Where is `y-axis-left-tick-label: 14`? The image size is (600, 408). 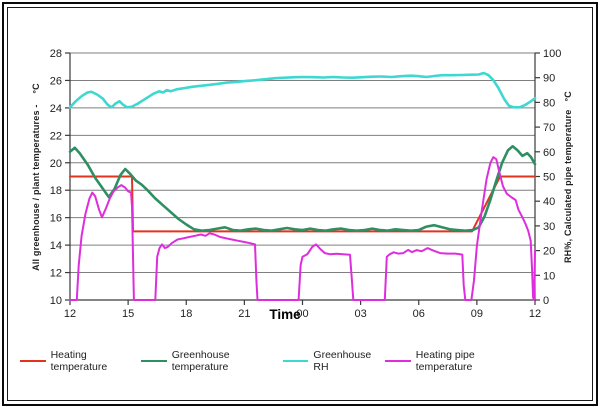 y-axis-left-tick-label: 14 is located at coordinates (56, 246).